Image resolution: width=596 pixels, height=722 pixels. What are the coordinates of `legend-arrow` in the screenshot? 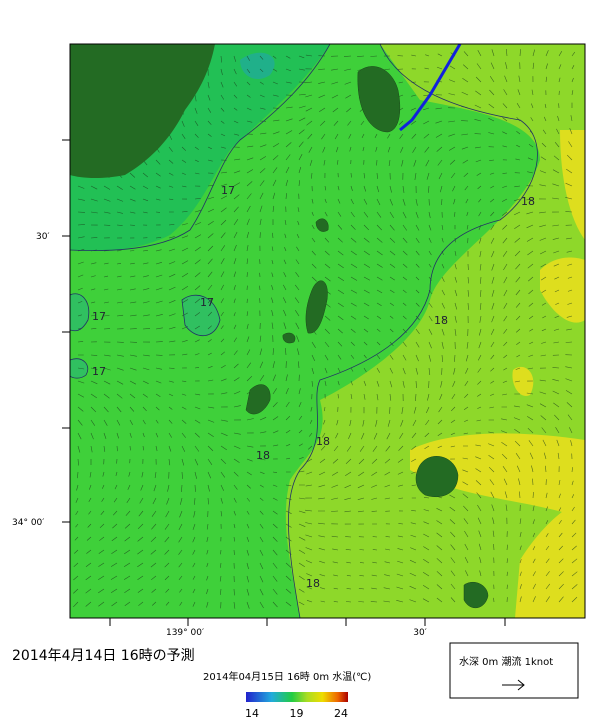 It's located at (513, 685).